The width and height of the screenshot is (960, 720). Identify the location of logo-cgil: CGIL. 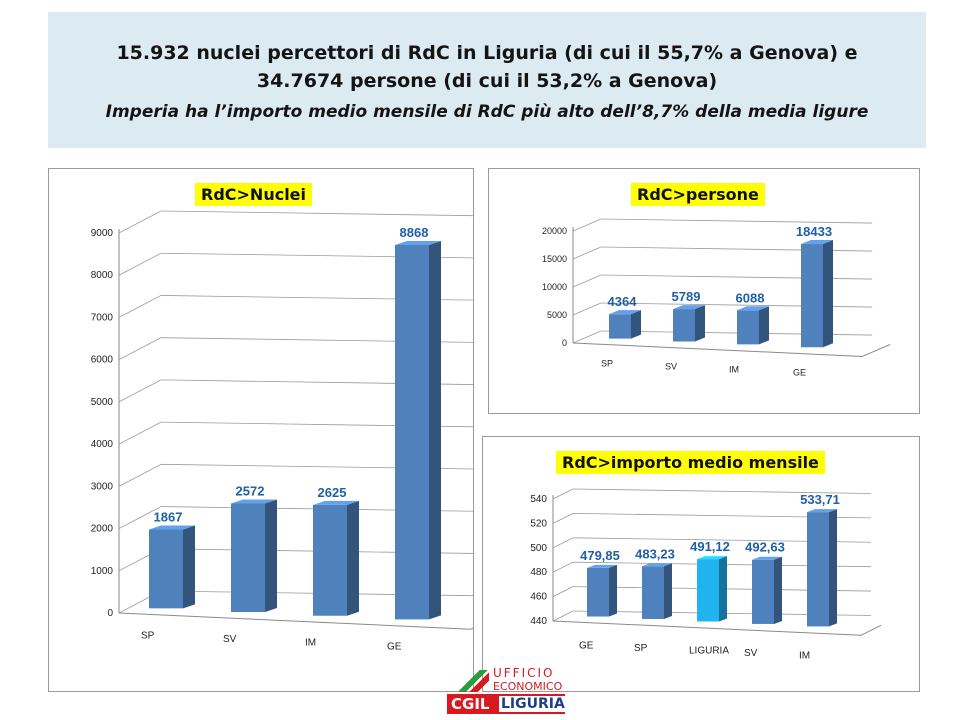
(470, 704).